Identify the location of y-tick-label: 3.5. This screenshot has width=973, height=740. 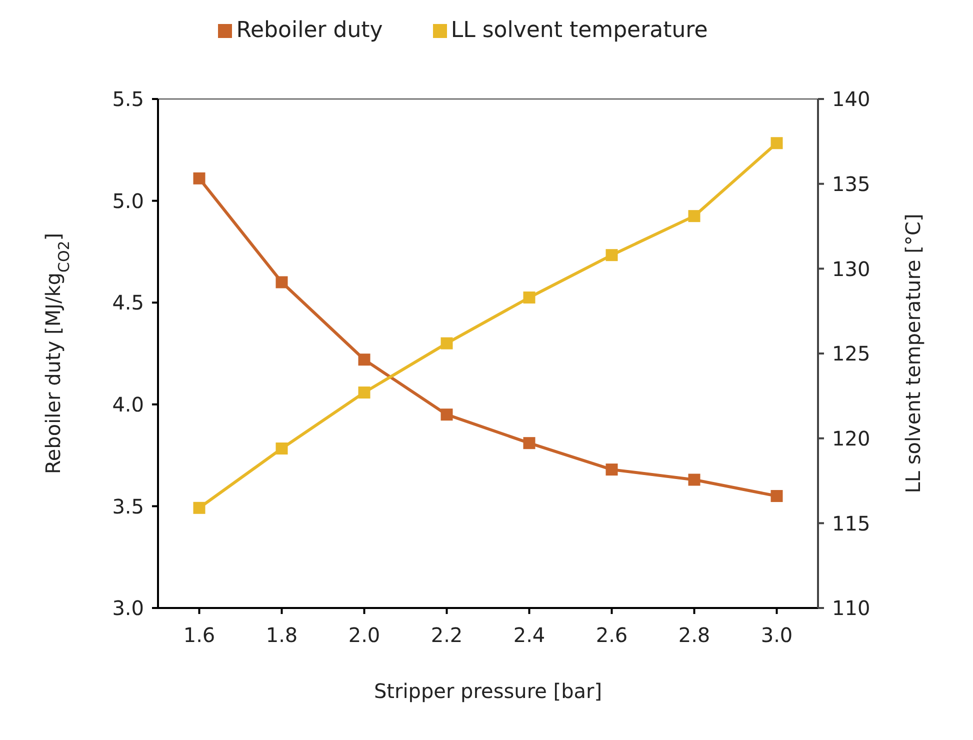
(128, 506).